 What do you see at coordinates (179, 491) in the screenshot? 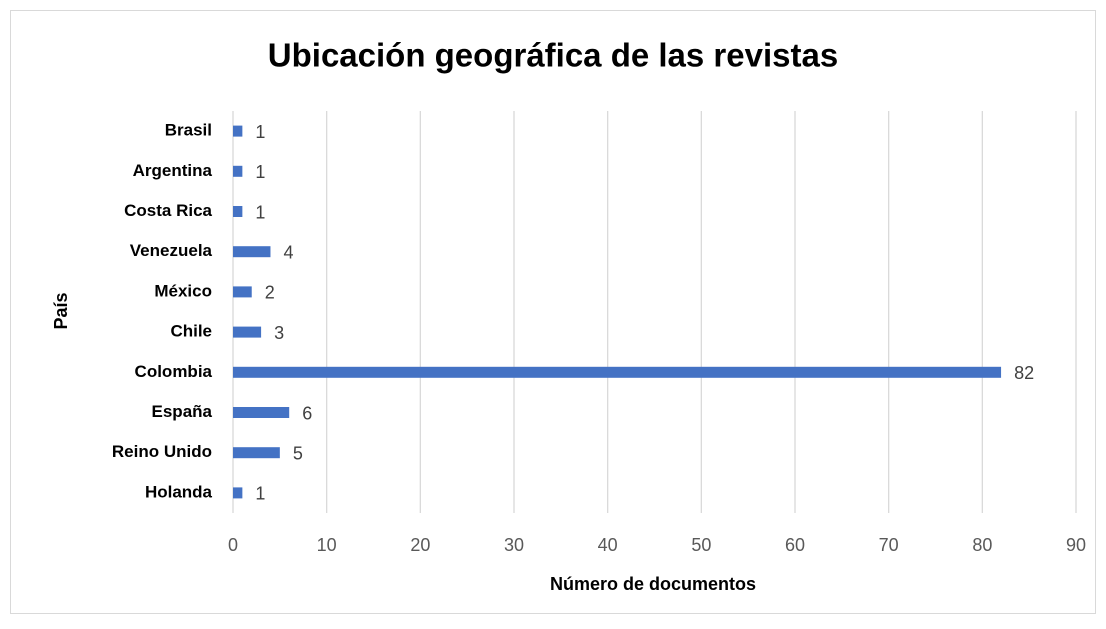
I see `y-tick-label: Holanda` at bounding box center [179, 491].